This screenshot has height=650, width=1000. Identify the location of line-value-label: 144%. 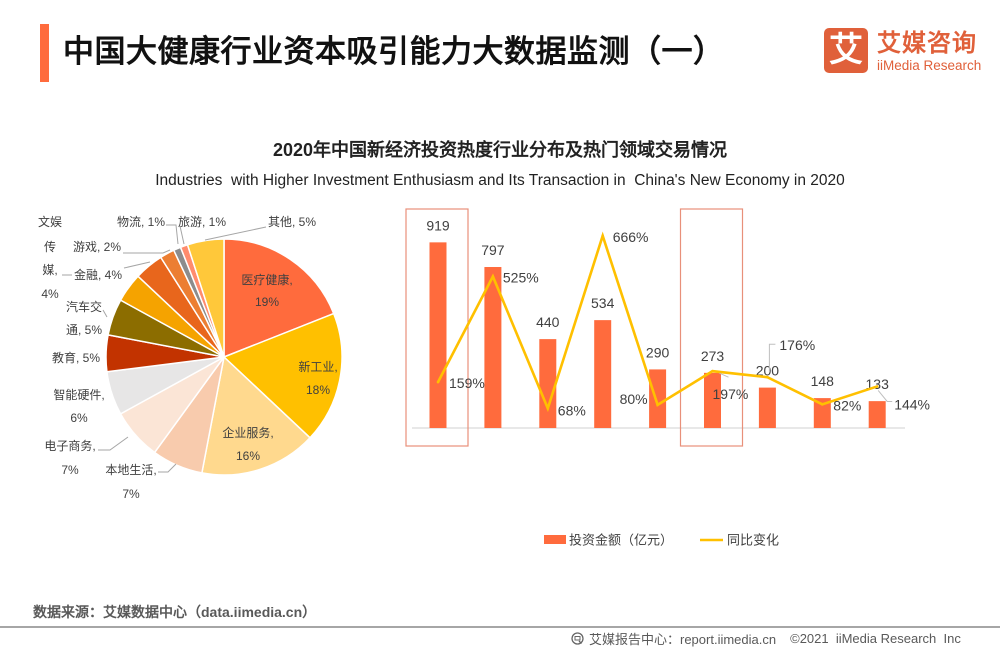
(912, 404).